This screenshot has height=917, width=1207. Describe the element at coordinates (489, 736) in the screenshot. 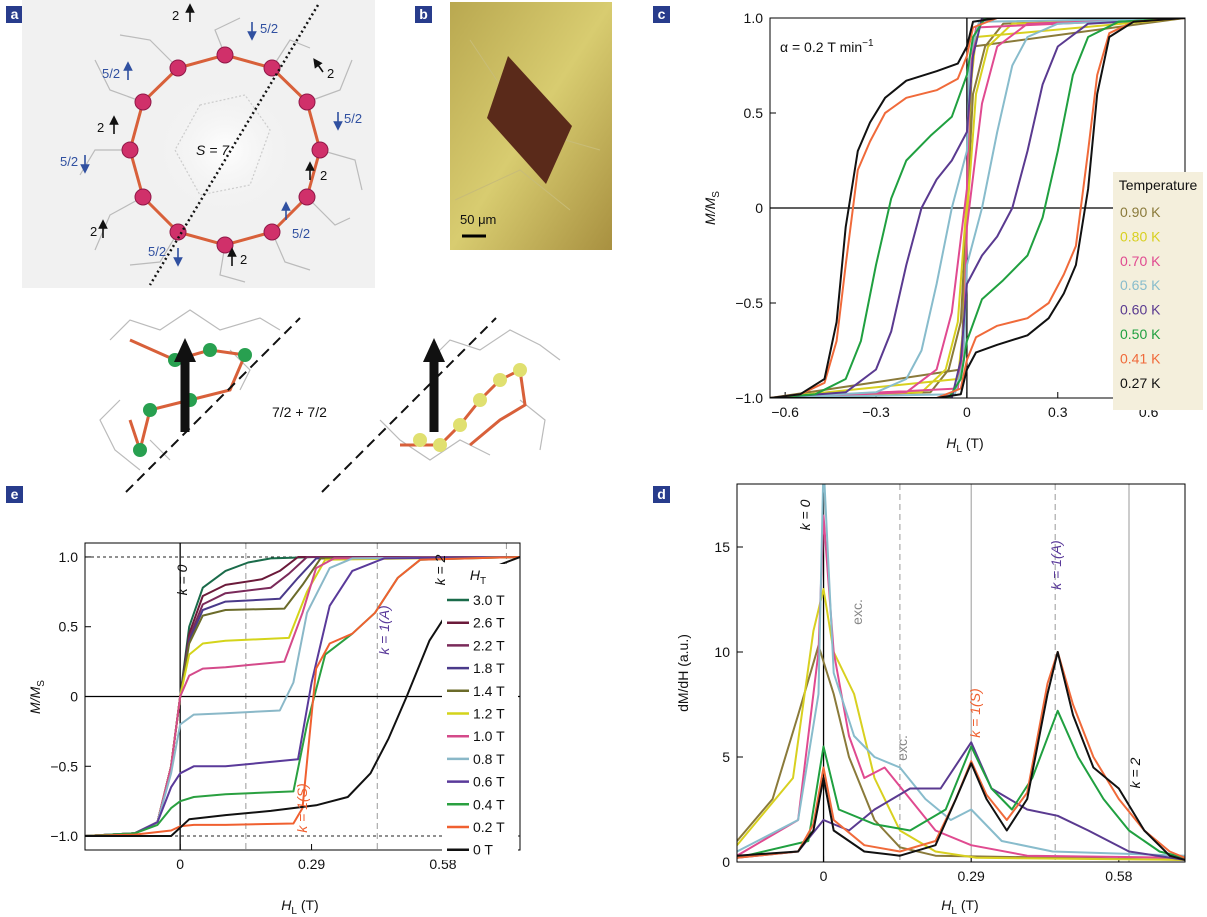

I see `legend-label: 1.0 T` at that location.